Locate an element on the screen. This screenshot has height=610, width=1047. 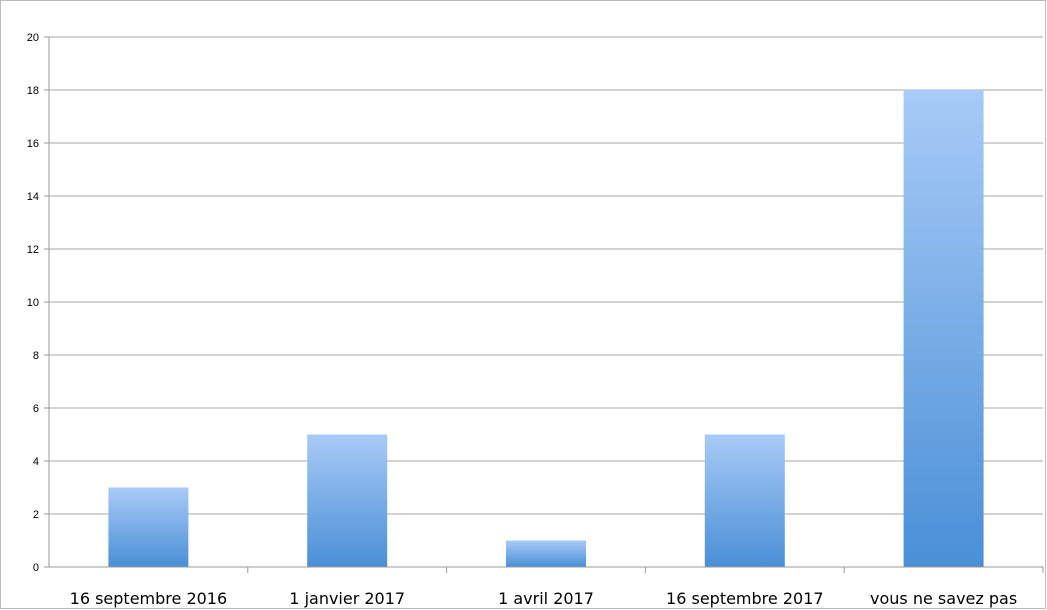
x-category-label: 1 avril 2017 is located at coordinates (546, 598).